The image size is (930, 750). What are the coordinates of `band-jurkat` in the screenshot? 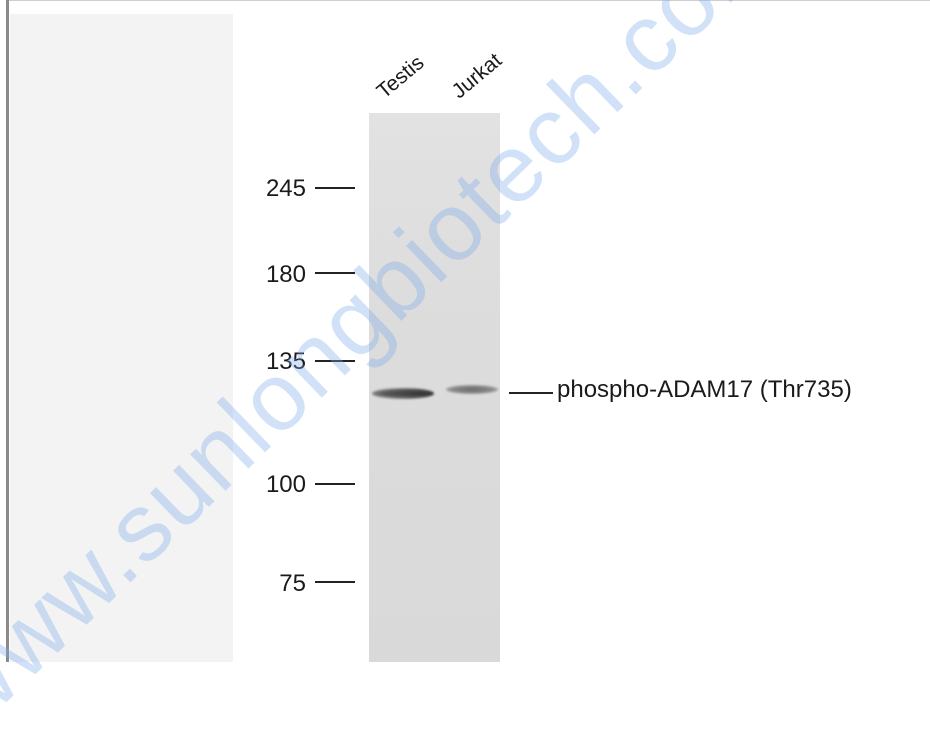 It's located at (472, 389).